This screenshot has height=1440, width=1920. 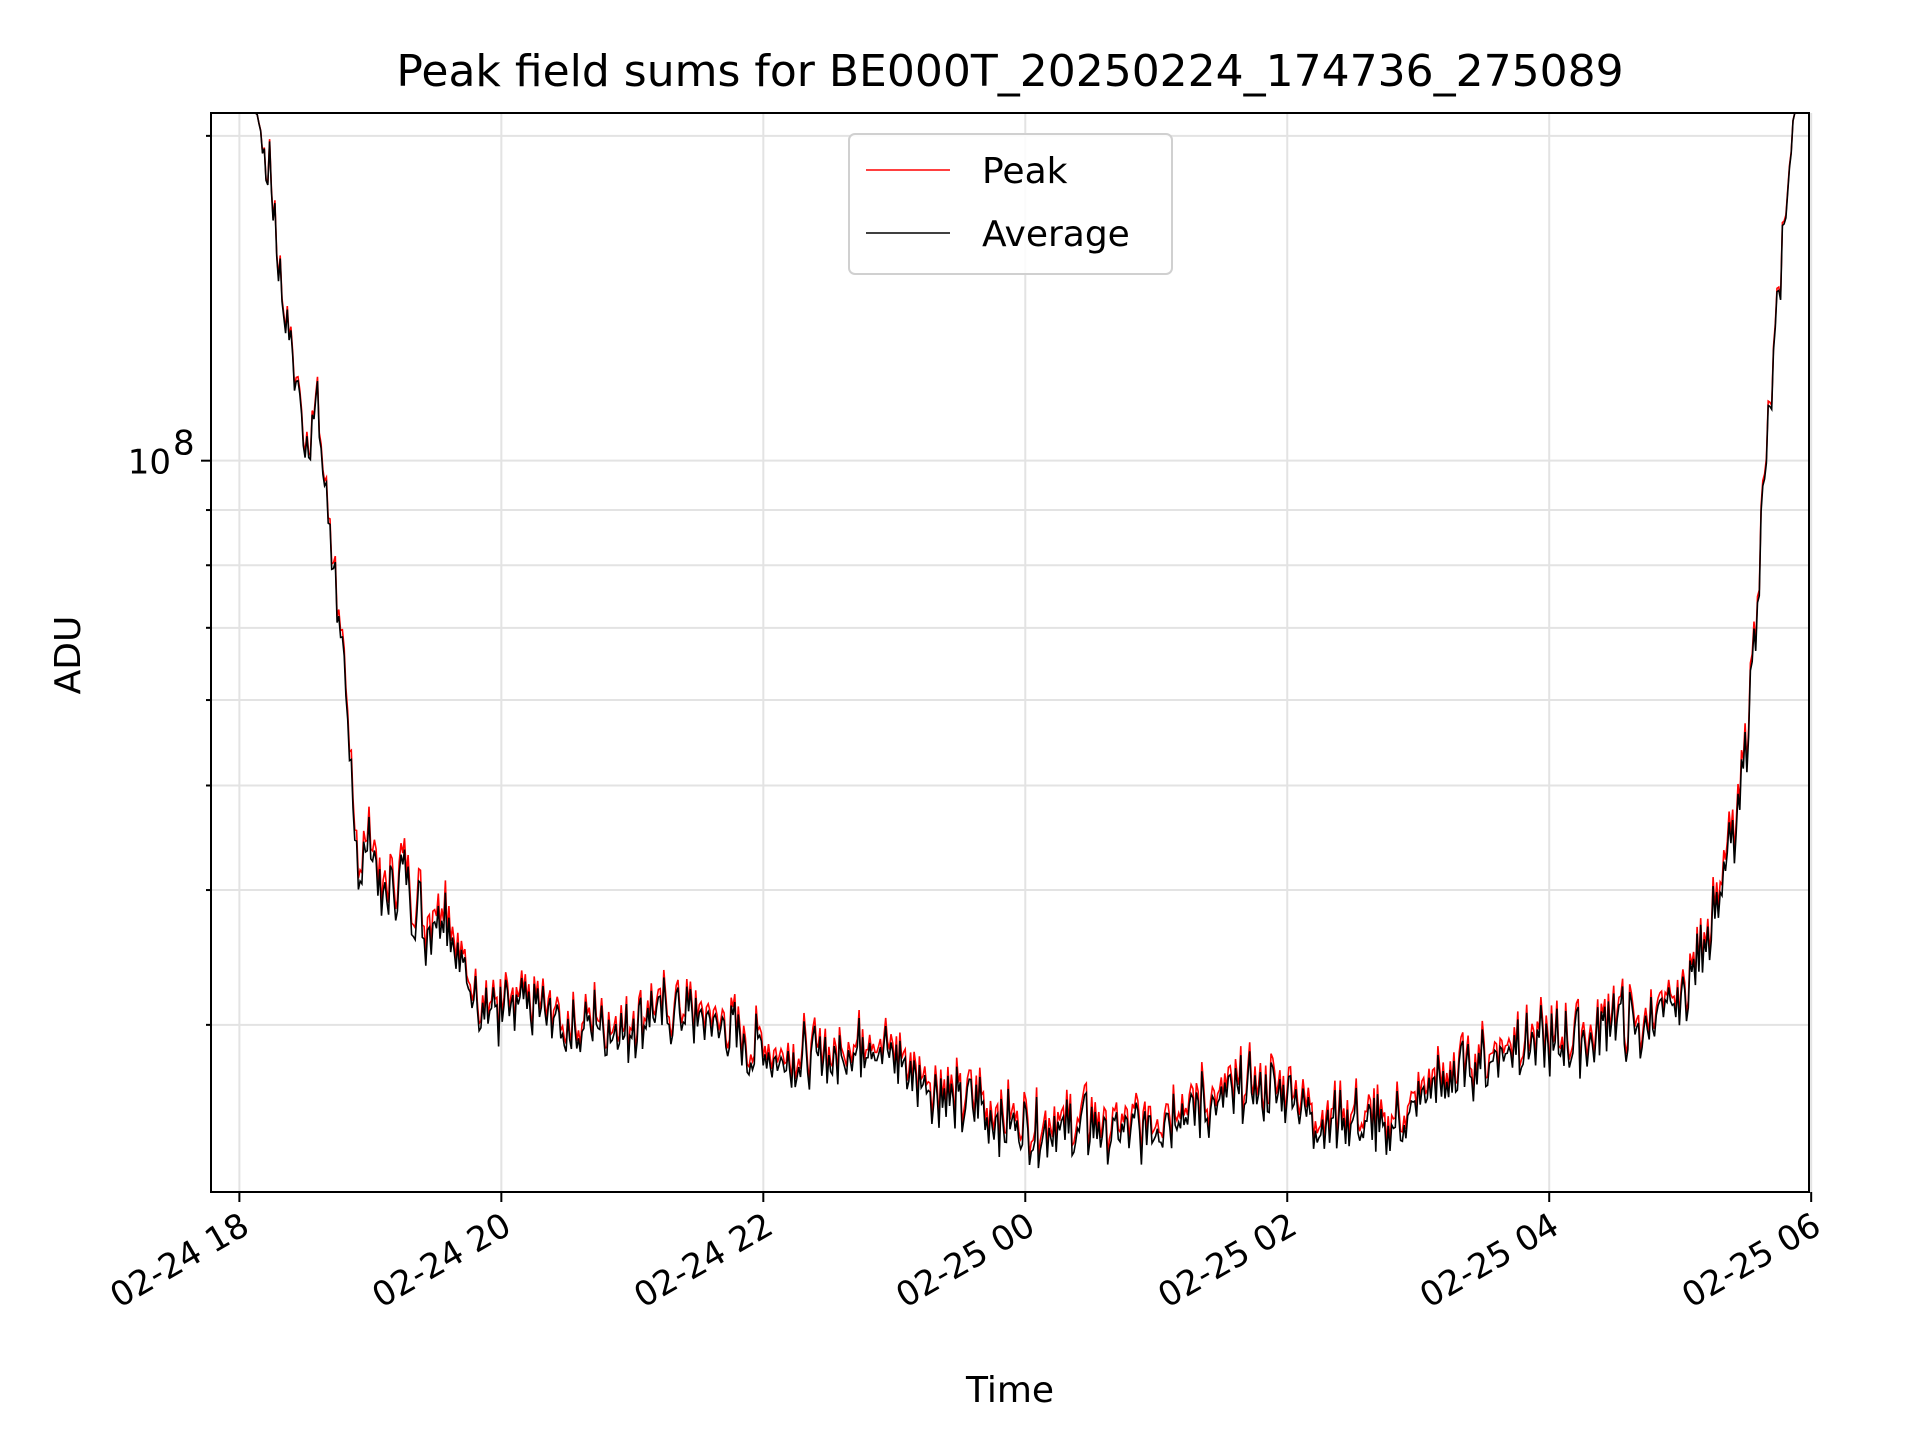 I want to click on x-axis-label: Time, so click(x=1009, y=1390).